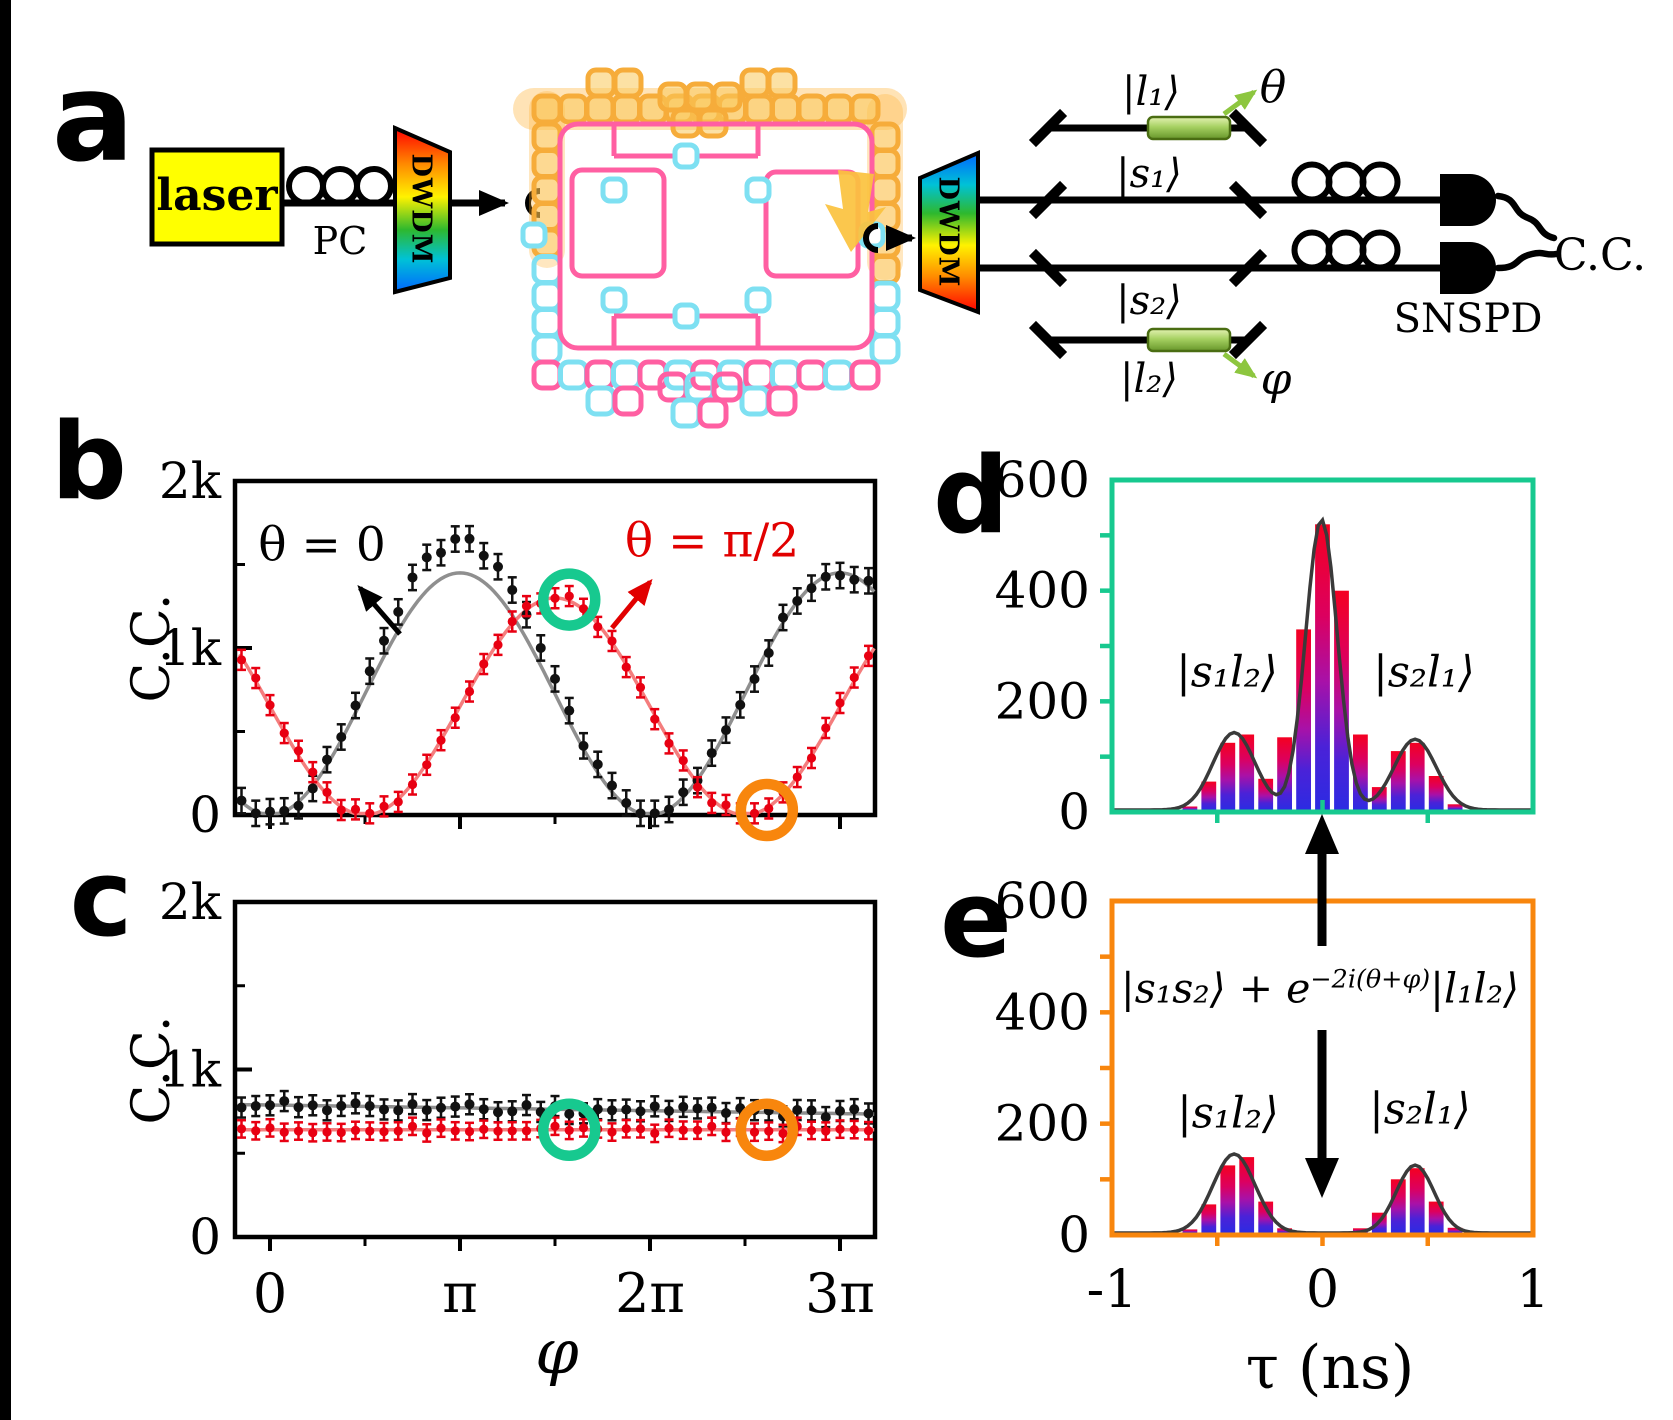 This screenshot has height=1420, width=1673. I want to click on ring-resonator-small, so click(614, 300).